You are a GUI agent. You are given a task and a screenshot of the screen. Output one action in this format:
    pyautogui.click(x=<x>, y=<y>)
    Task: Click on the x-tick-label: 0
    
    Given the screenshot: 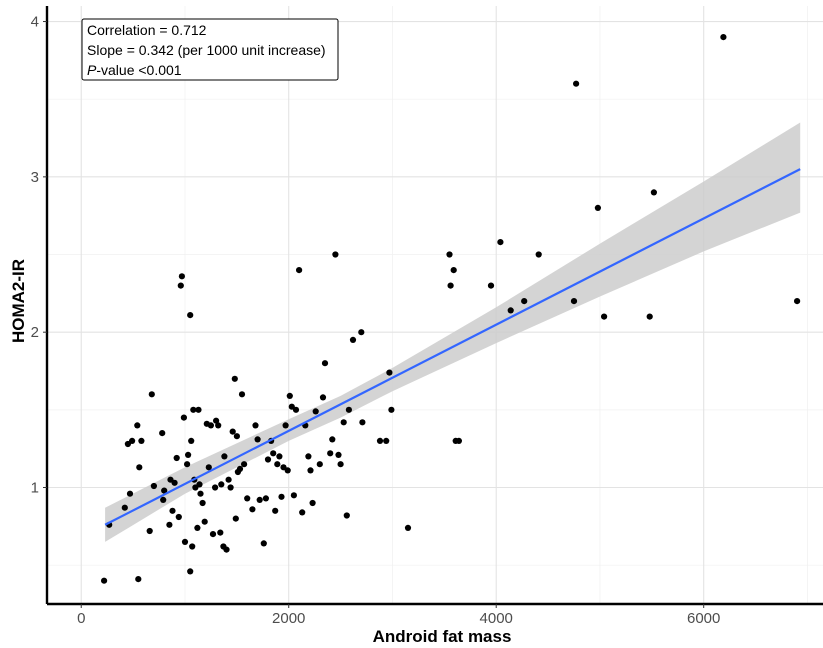 What is the action you would take?
    pyautogui.click(x=81, y=618)
    